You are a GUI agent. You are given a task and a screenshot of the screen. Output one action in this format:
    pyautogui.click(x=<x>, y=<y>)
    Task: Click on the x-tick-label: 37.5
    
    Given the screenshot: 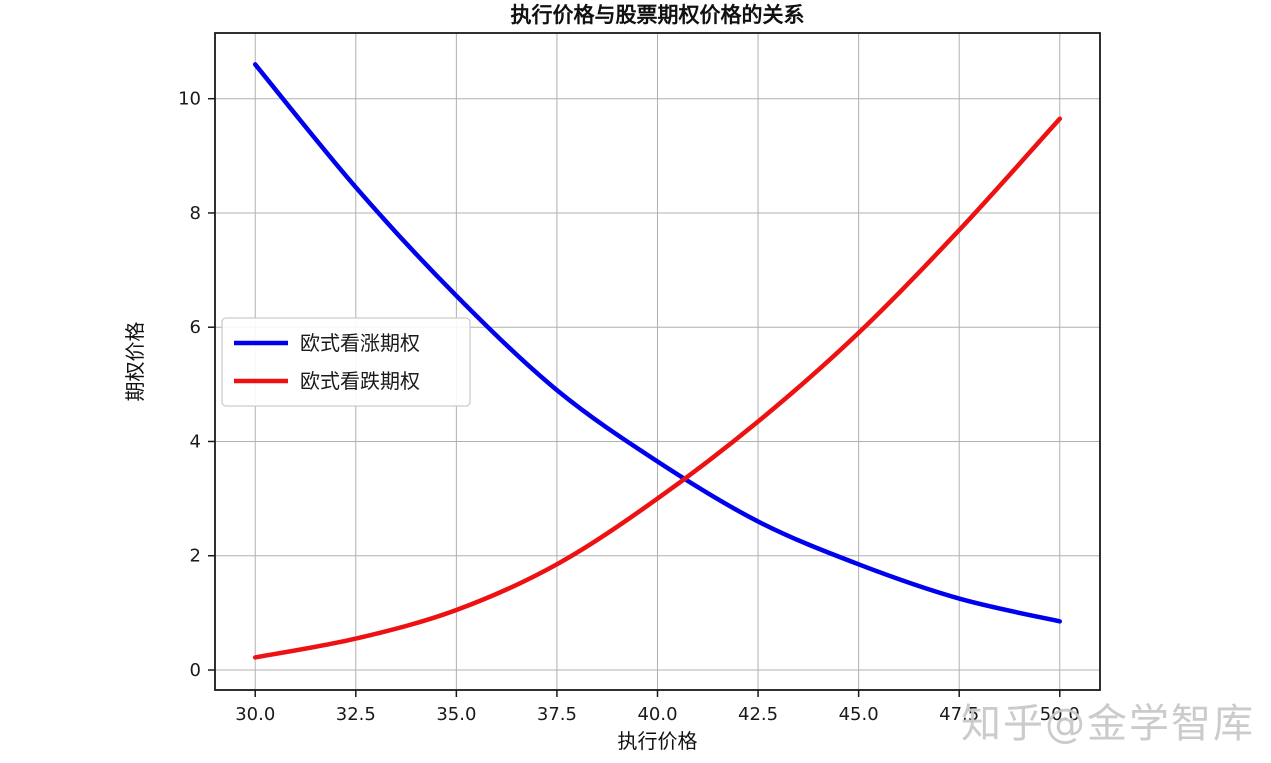 What is the action you would take?
    pyautogui.click(x=557, y=714)
    